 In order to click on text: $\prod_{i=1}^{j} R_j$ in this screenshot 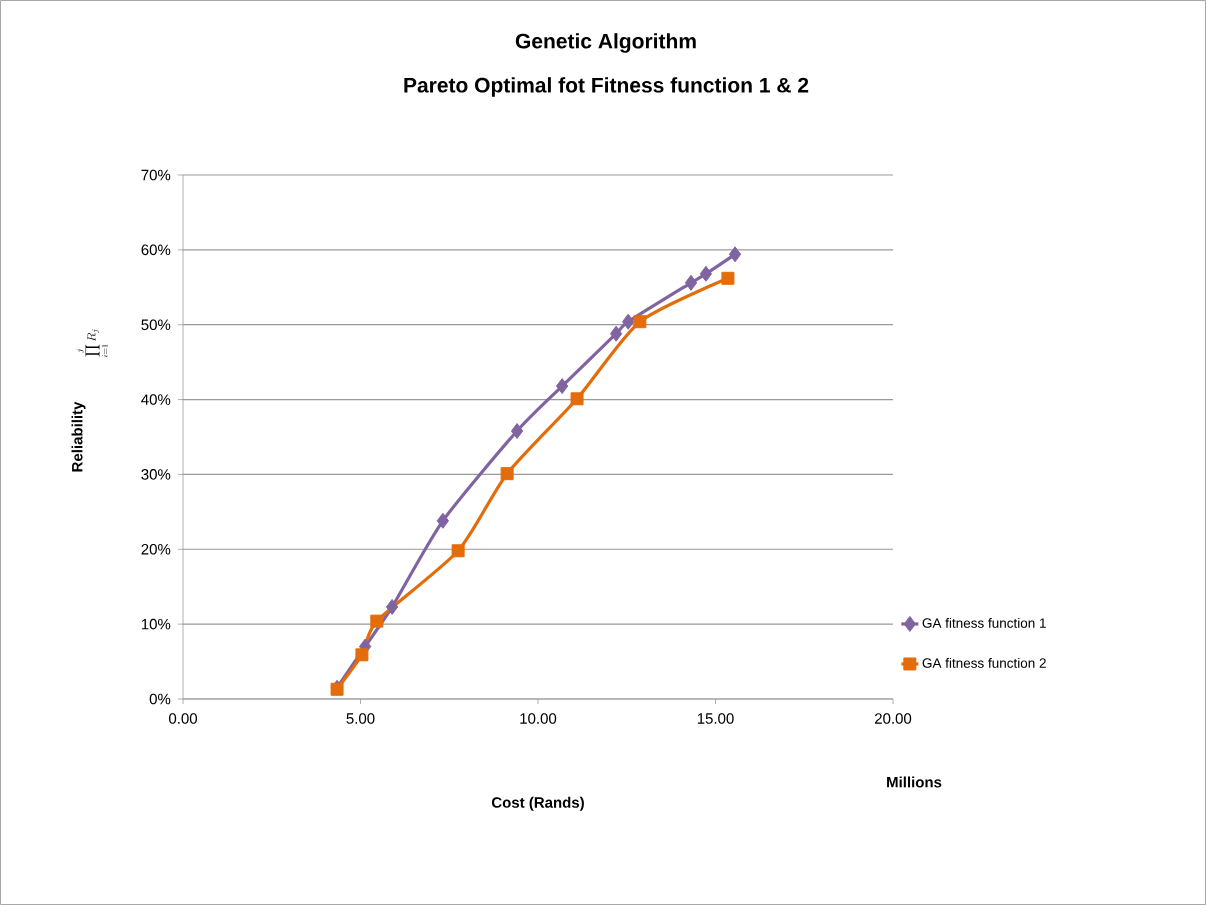, I will do `click(92, 343)`.